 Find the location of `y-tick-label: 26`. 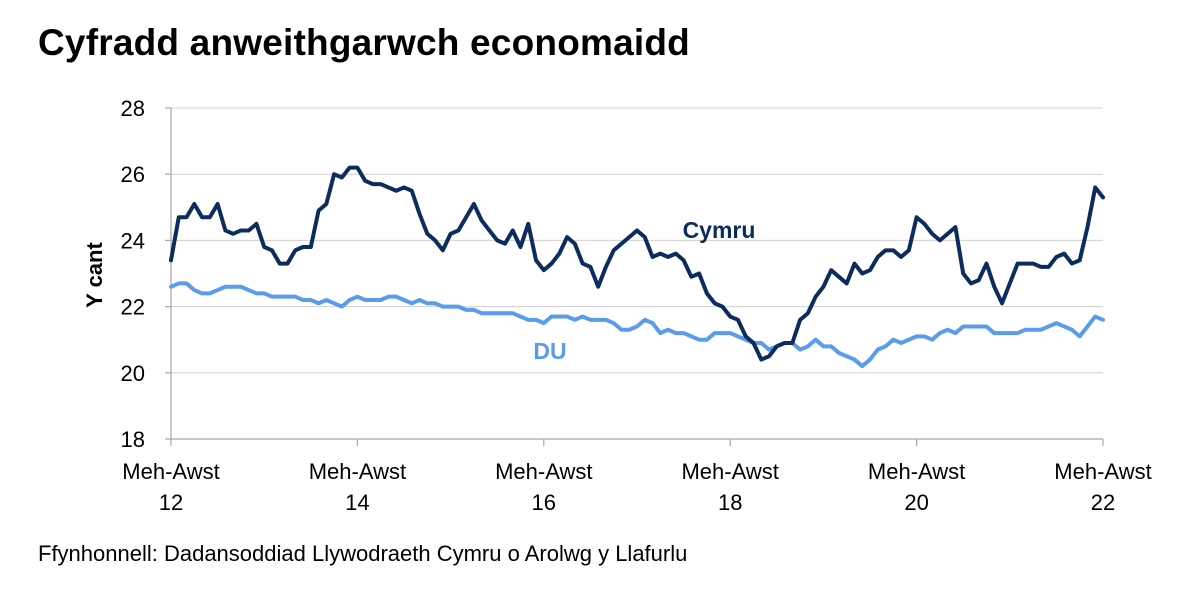

y-tick-label: 26 is located at coordinates (133, 174).